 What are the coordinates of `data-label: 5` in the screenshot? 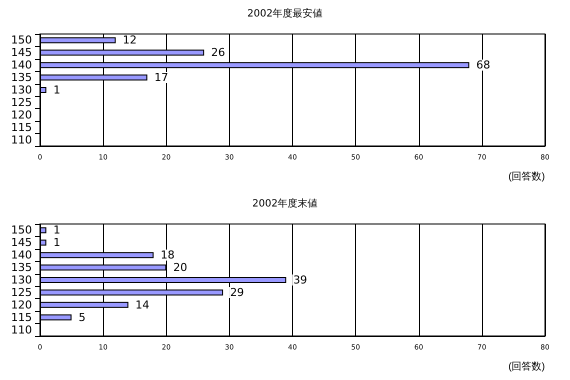 It's located at (82, 317).